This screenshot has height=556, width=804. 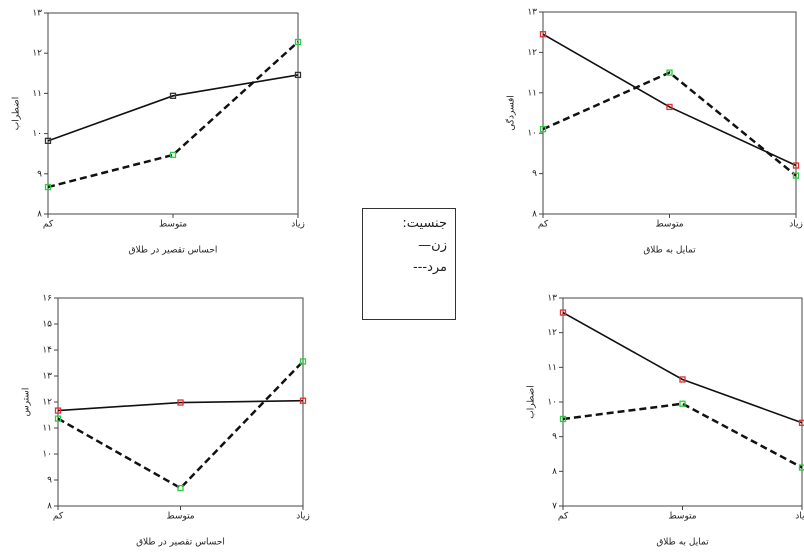 I want to click on y-axis-label: استرس, so click(x=27, y=402).